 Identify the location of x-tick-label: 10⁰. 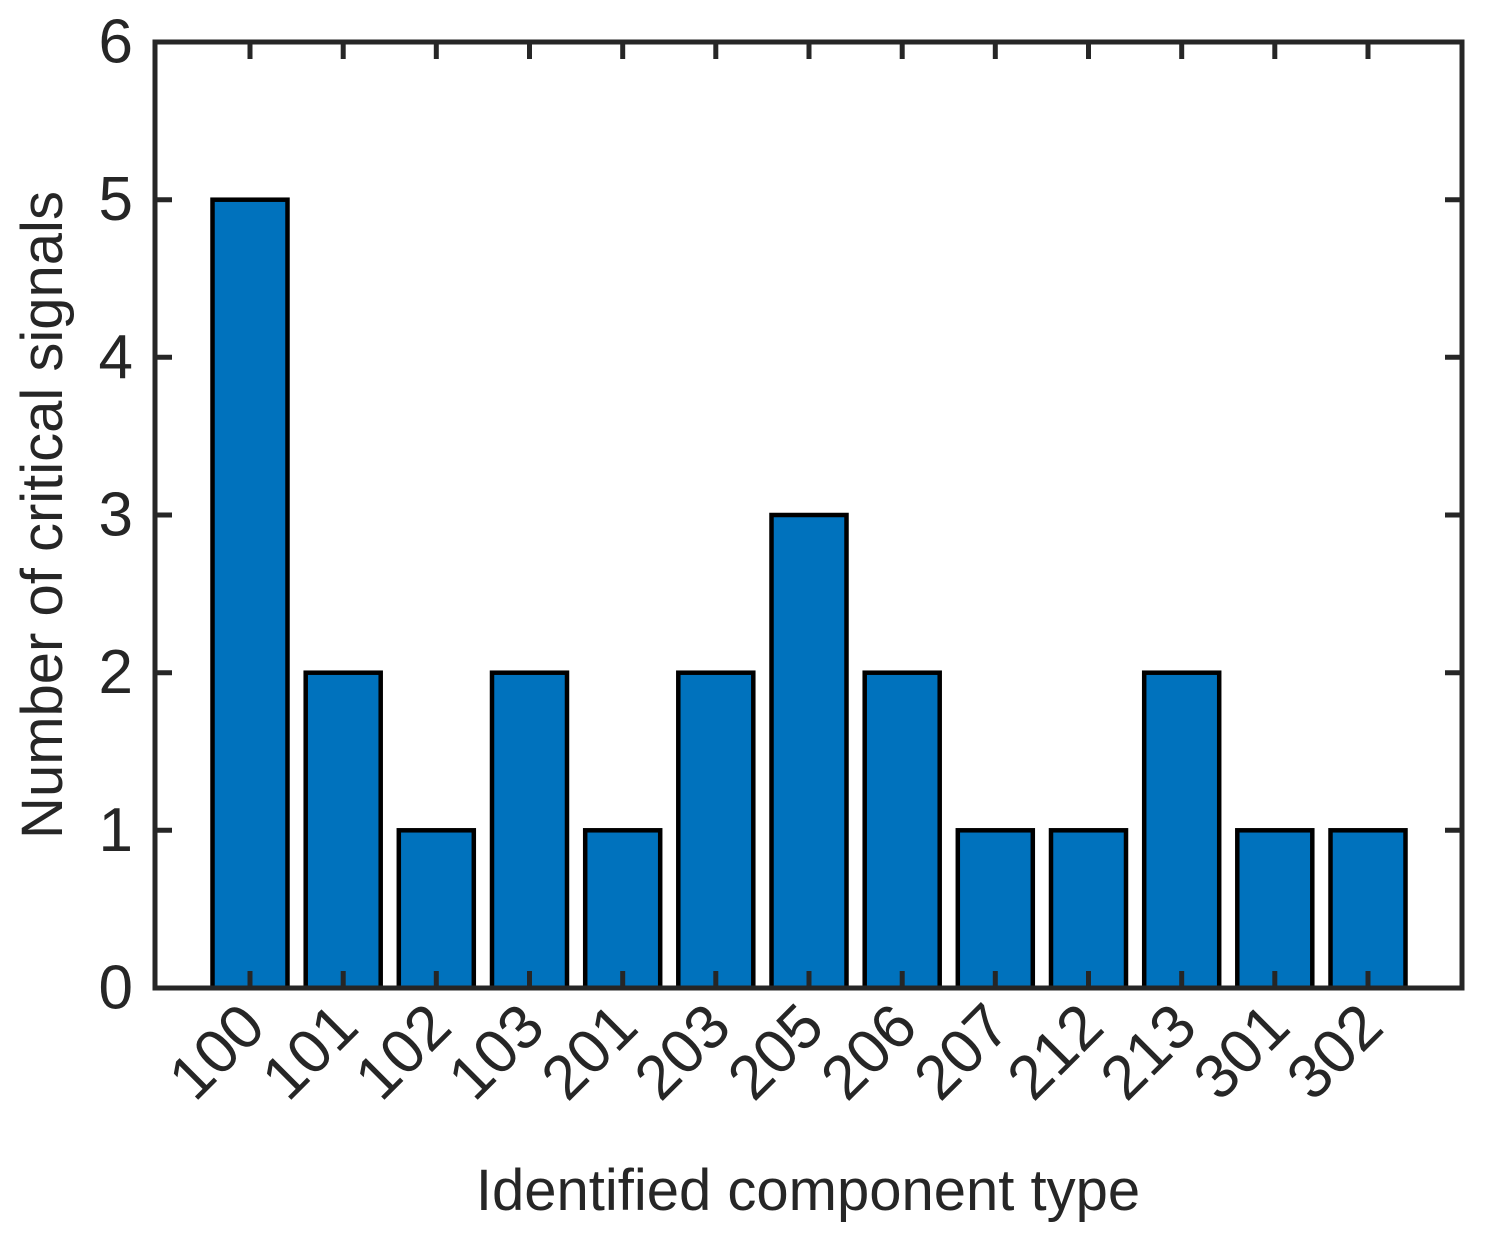
(217, 1052).